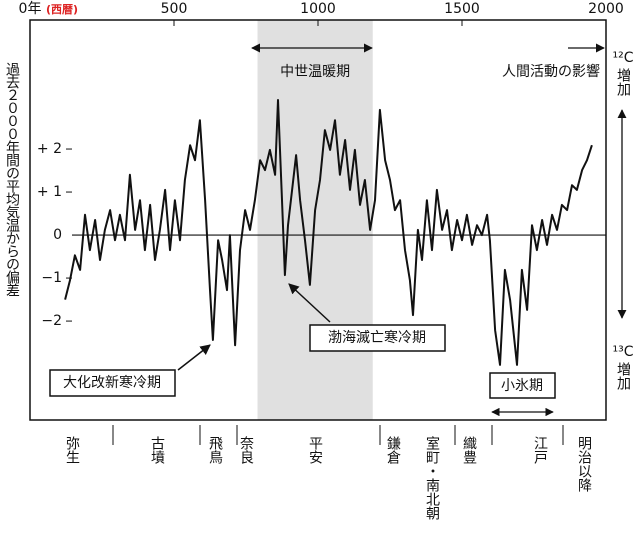 The height and width of the screenshot is (545, 640). Describe the element at coordinates (315, 450) in the screenshot. I see `era-label: 平安` at that location.